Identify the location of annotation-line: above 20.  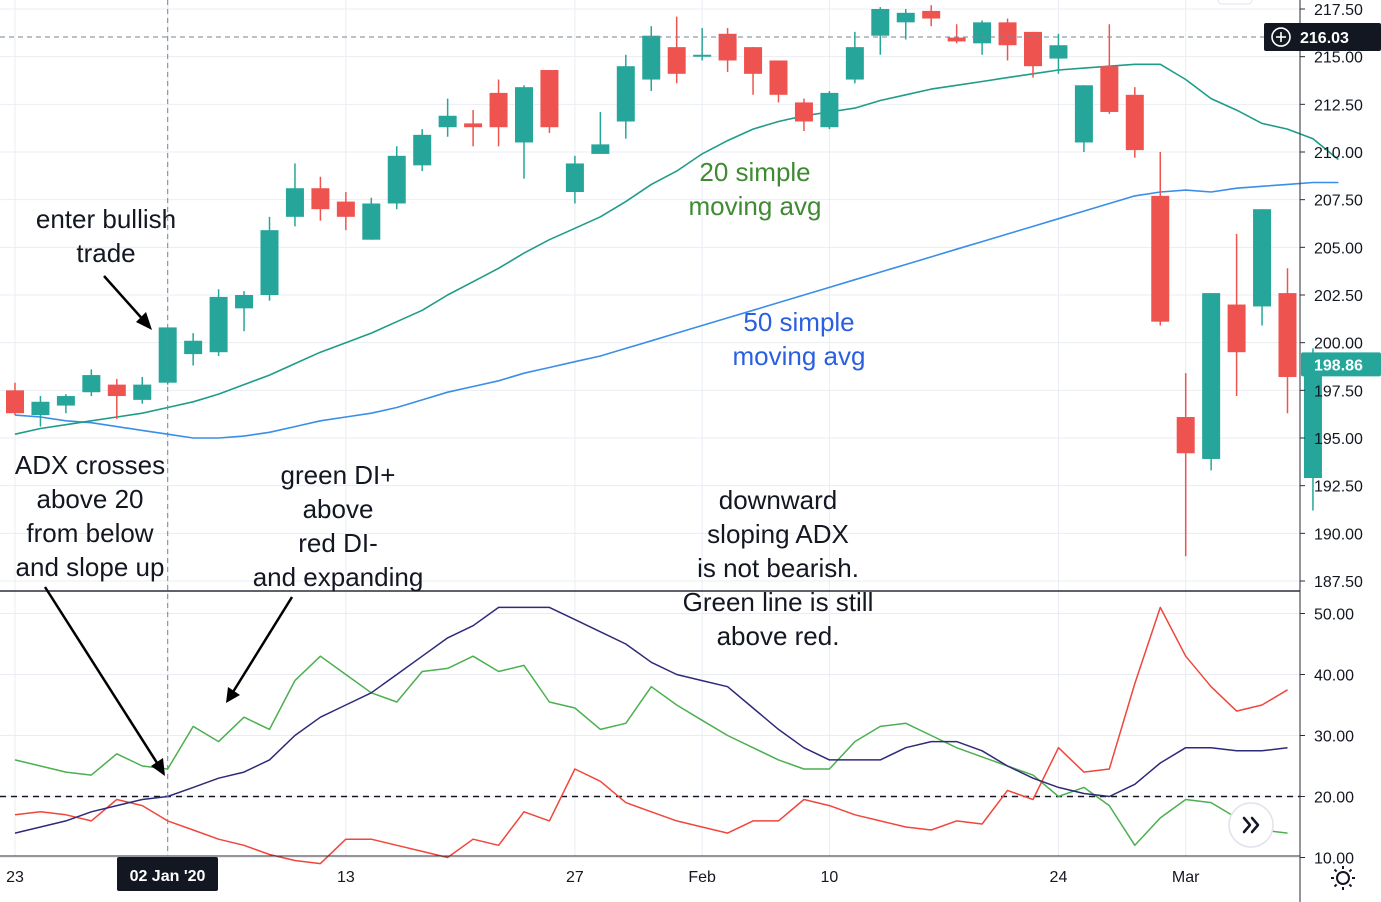
(90, 499).